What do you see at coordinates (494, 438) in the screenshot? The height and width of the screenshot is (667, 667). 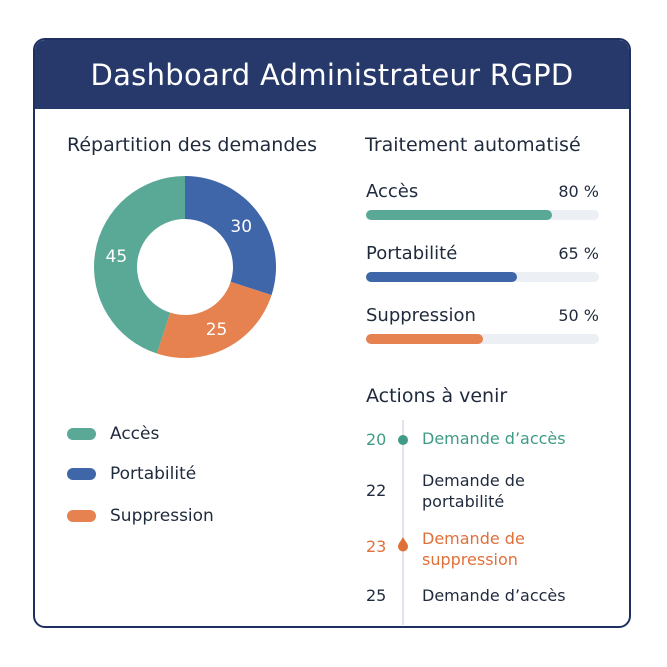 I see `action-text-1: Demande d’accès` at bounding box center [494, 438].